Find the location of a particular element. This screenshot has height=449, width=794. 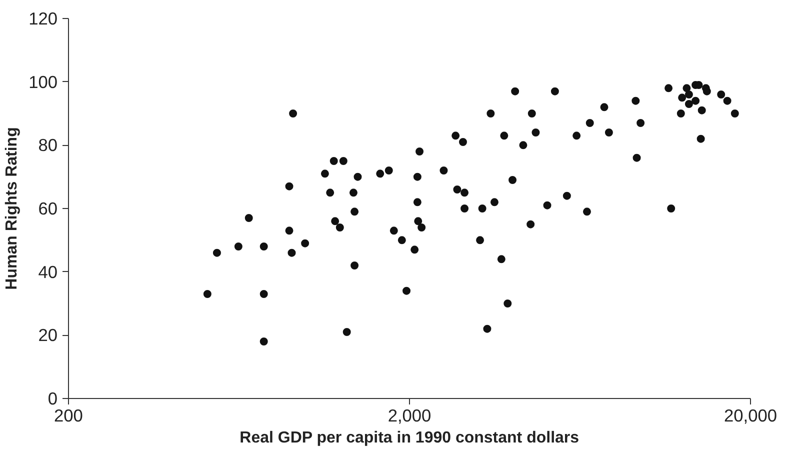

y-tick-label: 80 is located at coordinates (48, 145).